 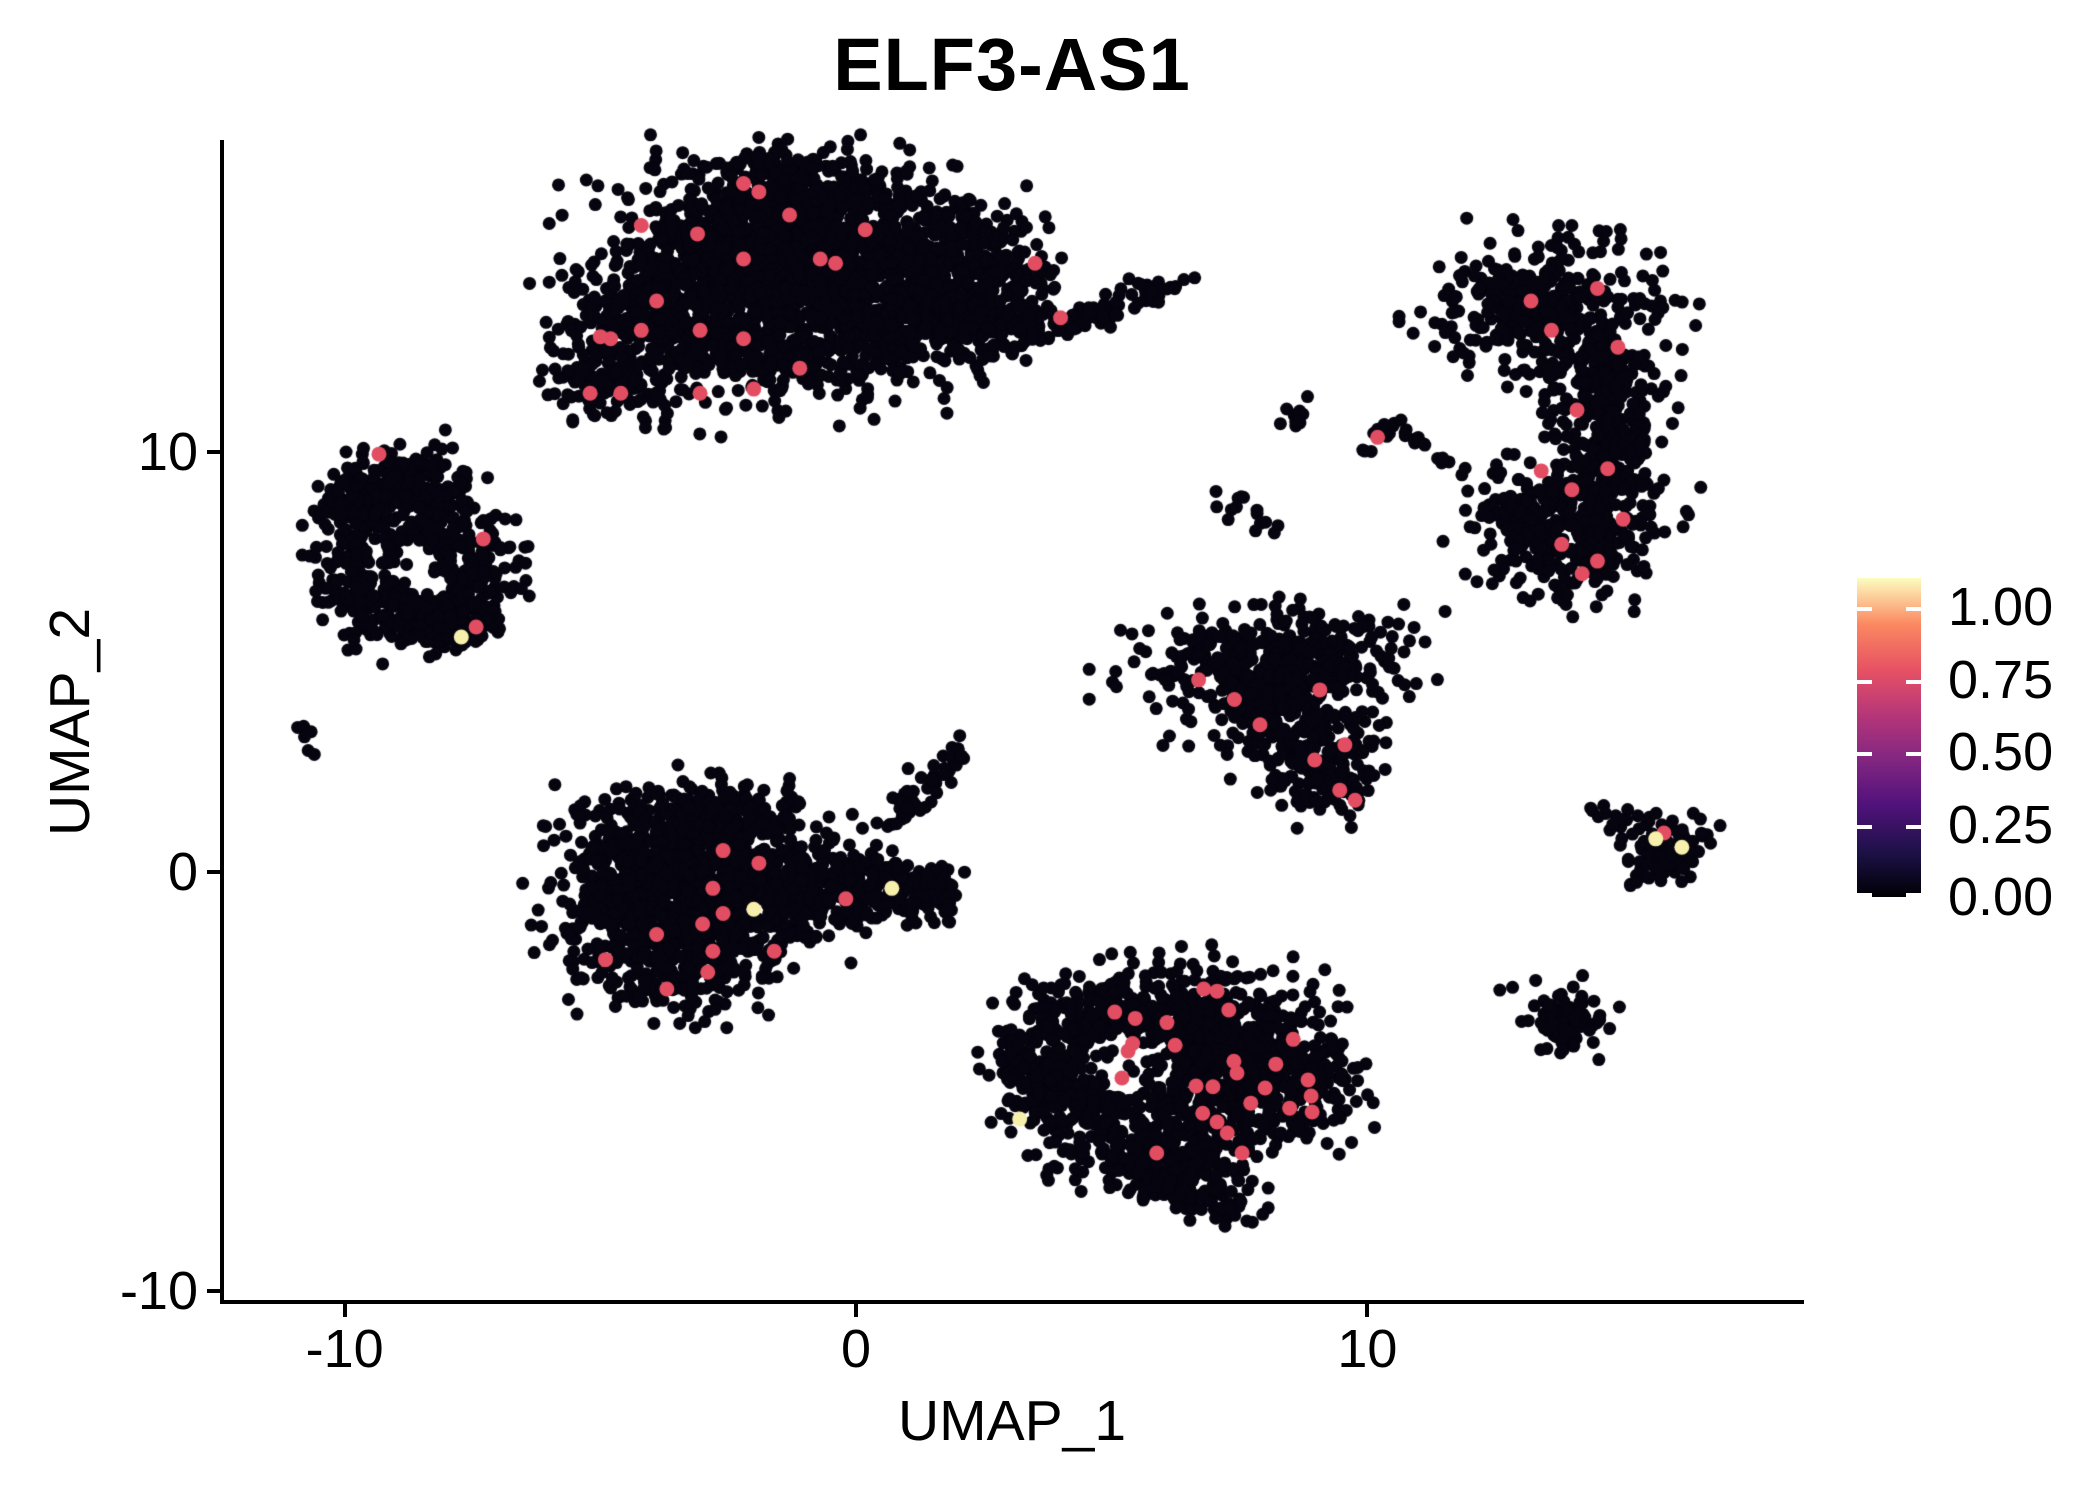 What do you see at coordinates (1012, 64) in the screenshot?
I see `plot-title: ELF3-AS1` at bounding box center [1012, 64].